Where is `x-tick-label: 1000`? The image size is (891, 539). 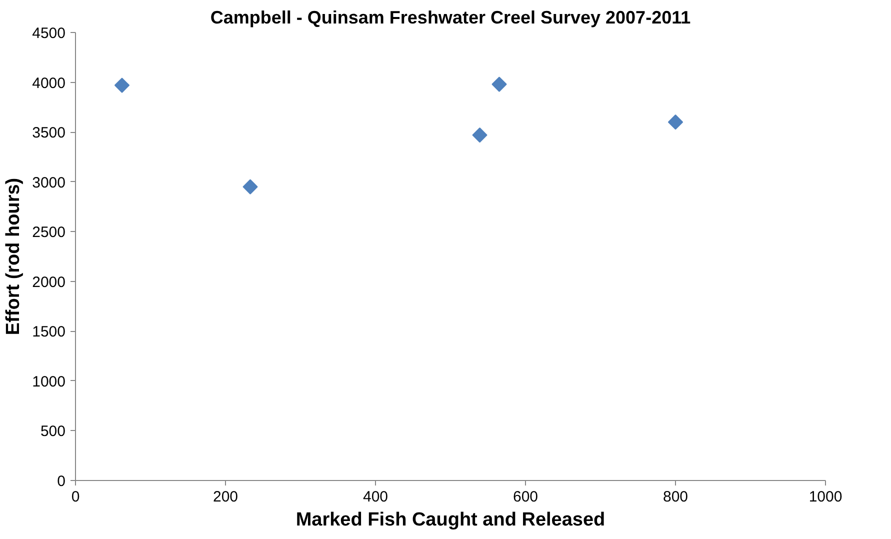 x-tick-label: 1000 is located at coordinates (825, 497).